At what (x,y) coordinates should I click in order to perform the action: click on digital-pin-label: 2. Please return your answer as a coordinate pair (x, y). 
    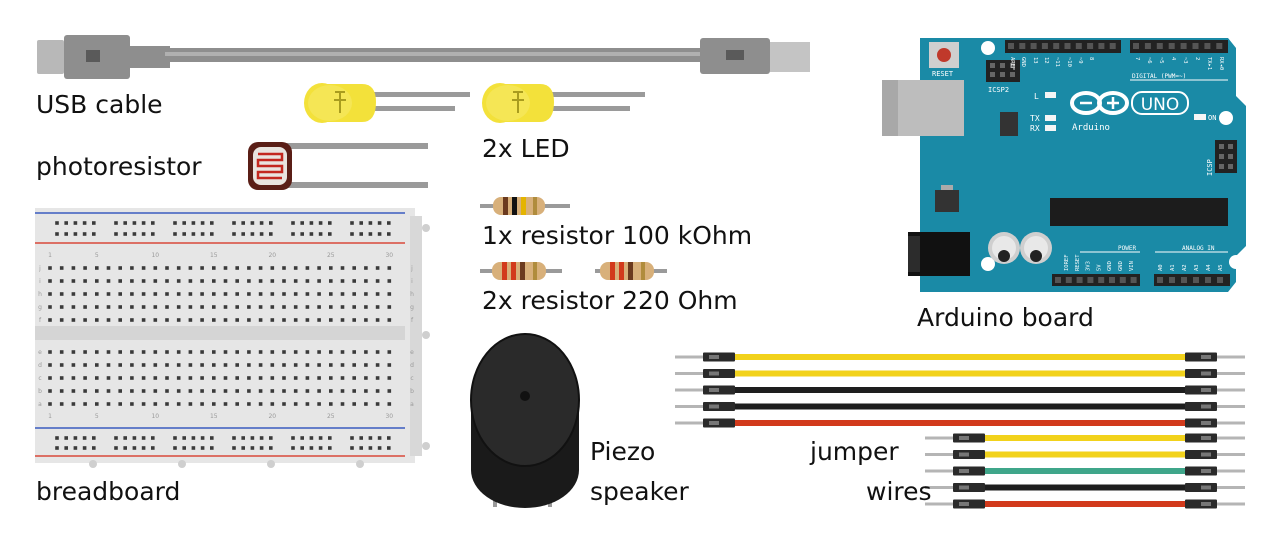
    Looking at the image, I should click on (1197, 58).